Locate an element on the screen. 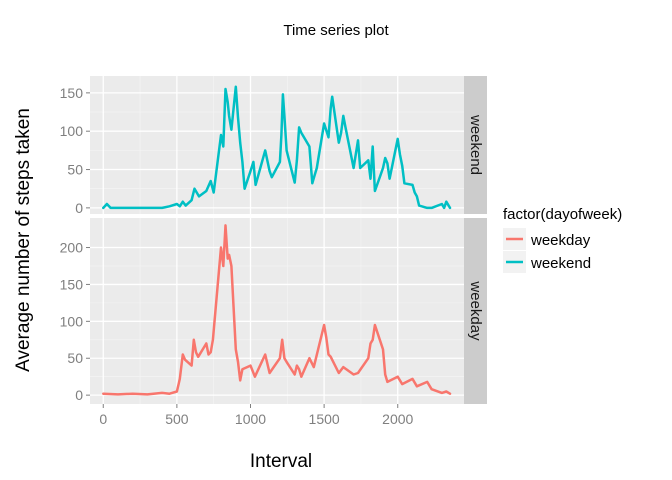  y-tick-label: 200 is located at coordinates (72, 248).